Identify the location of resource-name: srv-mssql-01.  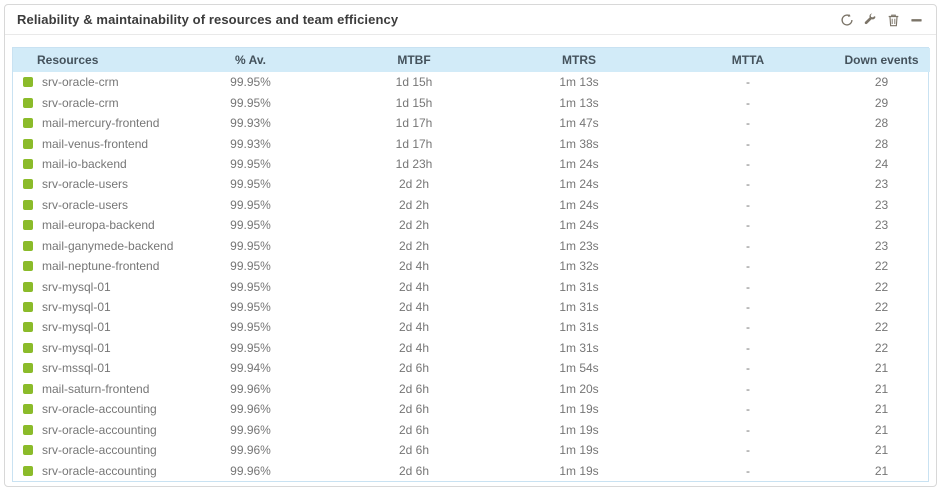
(76, 368).